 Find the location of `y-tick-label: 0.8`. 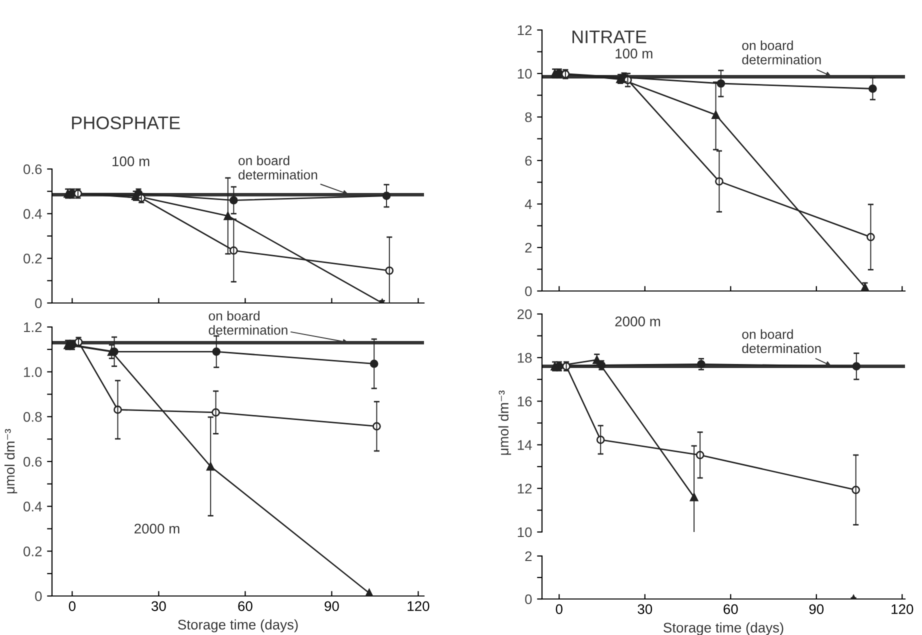

y-tick-label: 0.8 is located at coordinates (33, 417).